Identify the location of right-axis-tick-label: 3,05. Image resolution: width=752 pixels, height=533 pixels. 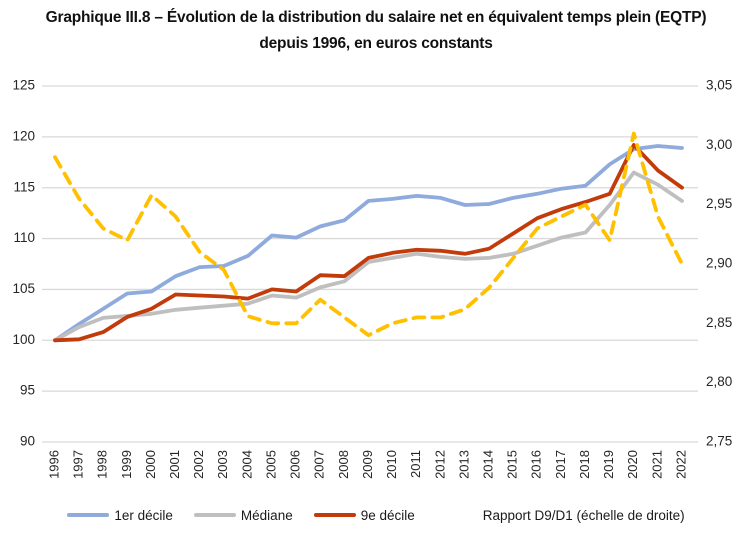
(719, 85).